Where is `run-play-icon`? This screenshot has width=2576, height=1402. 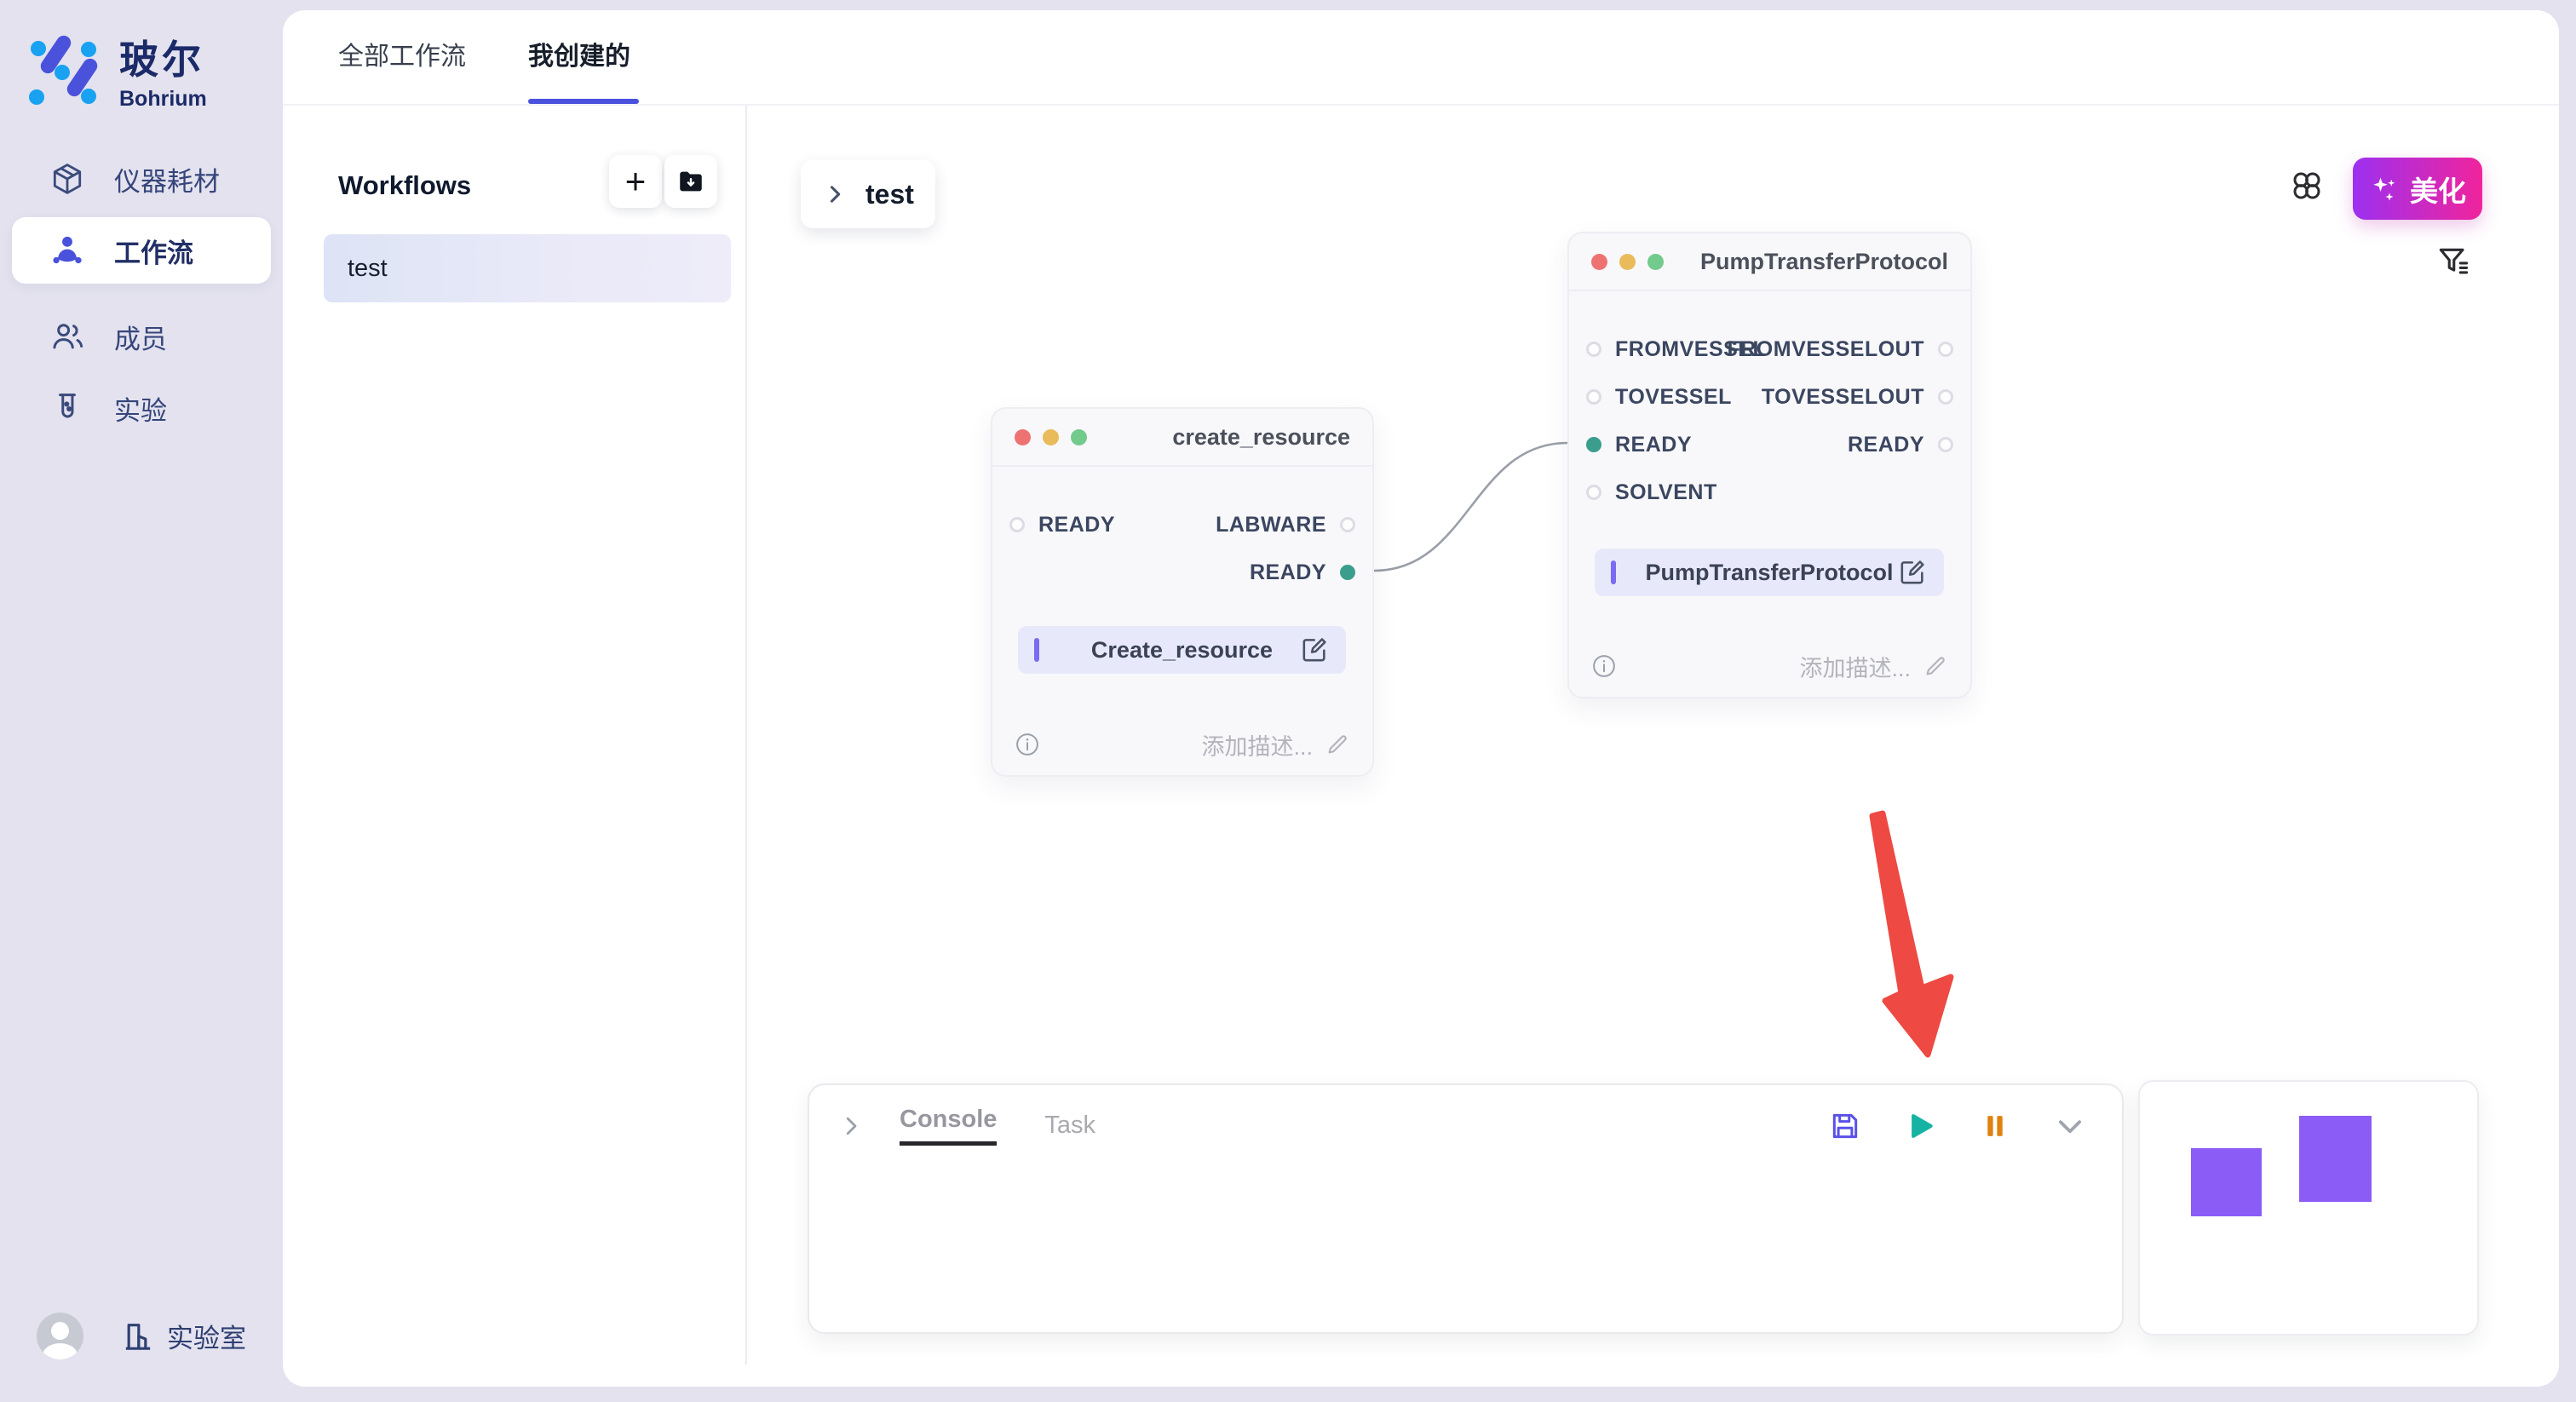
run-play-icon is located at coordinates (1920, 1126).